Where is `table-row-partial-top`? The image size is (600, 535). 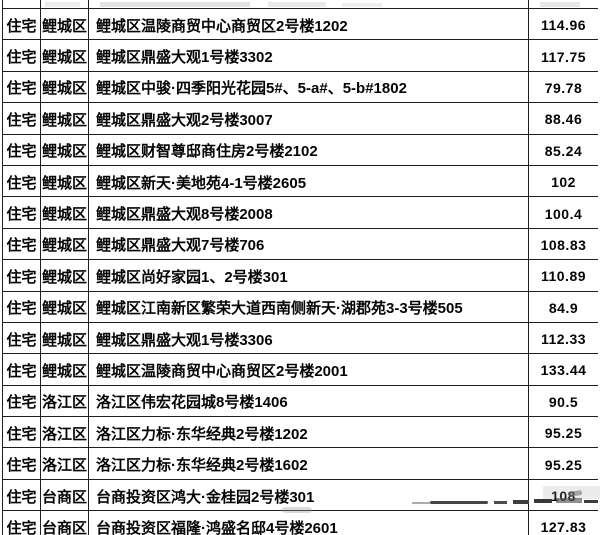
table-row-partial-top is located at coordinates (300, 4).